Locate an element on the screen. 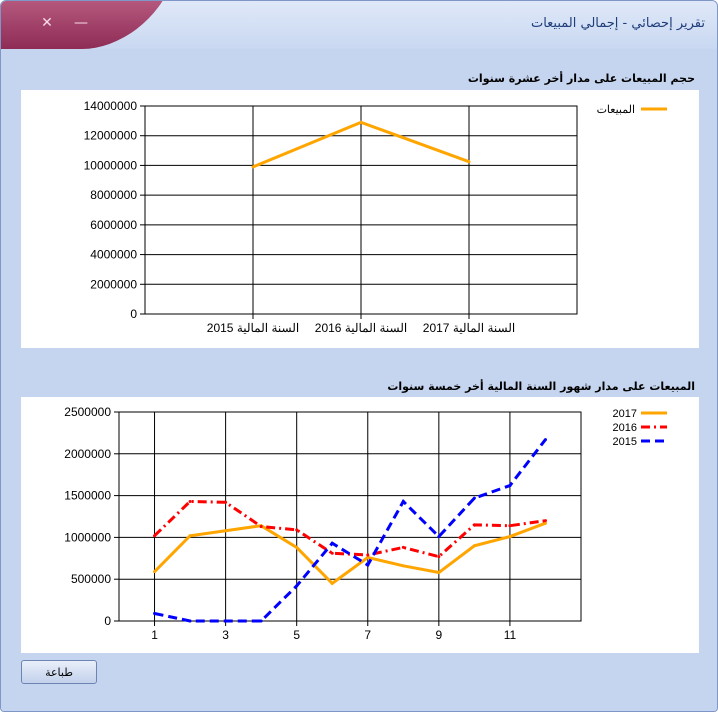  x-tick-label: السنة المالية 2015 is located at coordinates (253, 328).